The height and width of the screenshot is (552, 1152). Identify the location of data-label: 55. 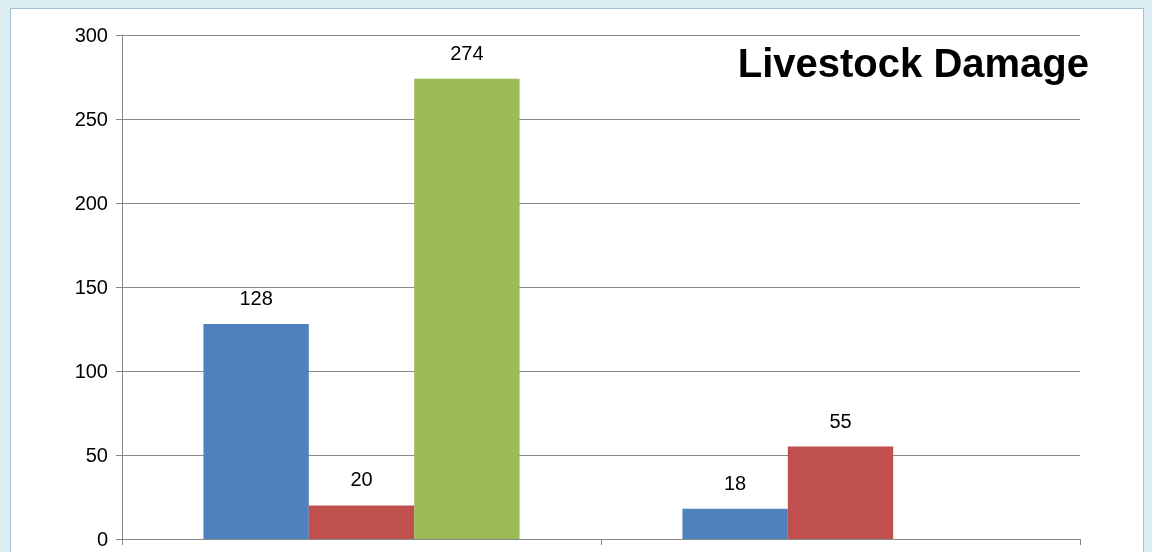
(840, 420).